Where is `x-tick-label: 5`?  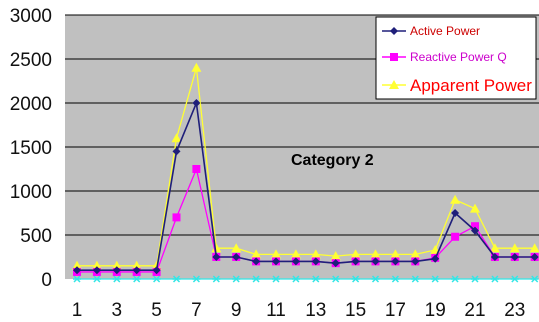
x-tick-label: 5 is located at coordinates (156, 310).